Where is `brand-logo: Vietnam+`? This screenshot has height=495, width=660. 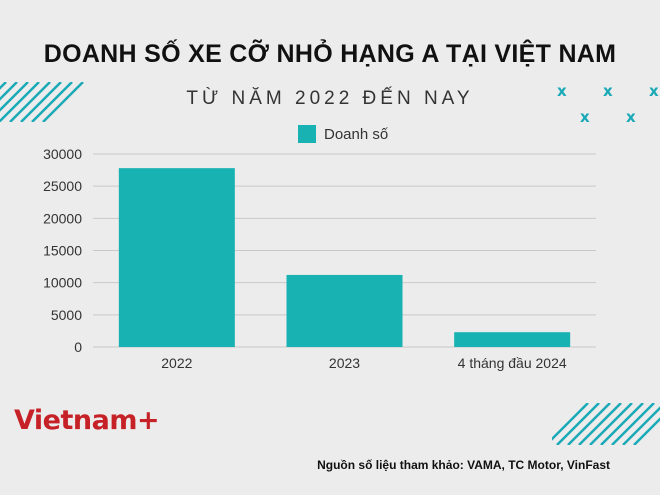 brand-logo: Vietnam+ is located at coordinates (87, 420).